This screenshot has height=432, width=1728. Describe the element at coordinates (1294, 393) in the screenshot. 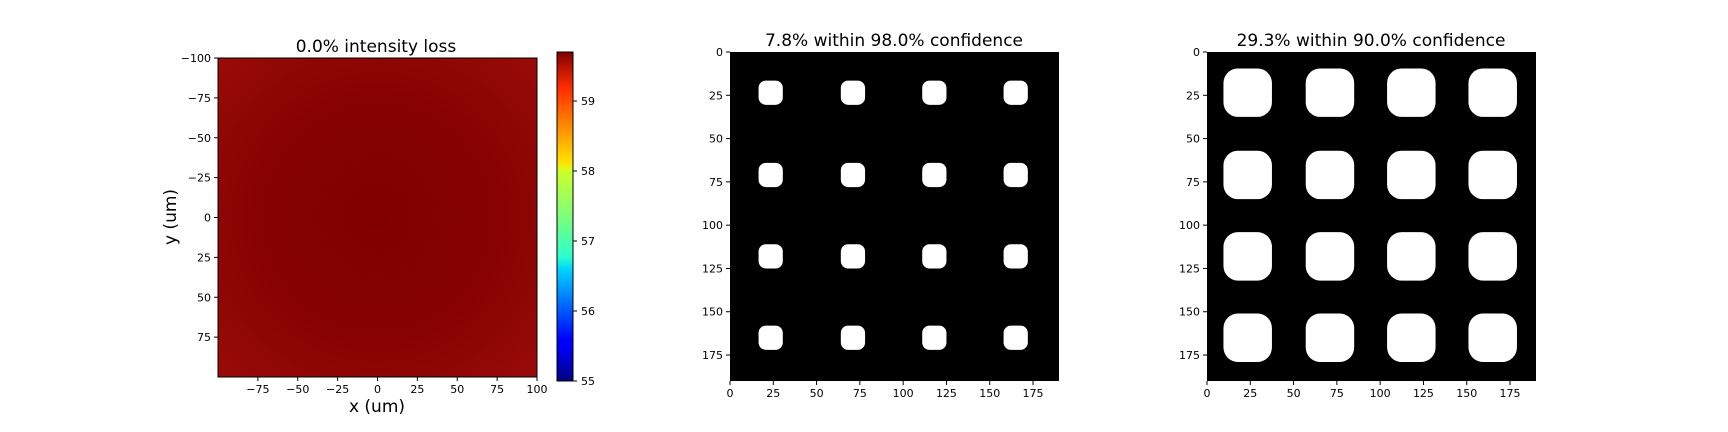

I see `confidence-90-x-tick-label: 50` at that location.